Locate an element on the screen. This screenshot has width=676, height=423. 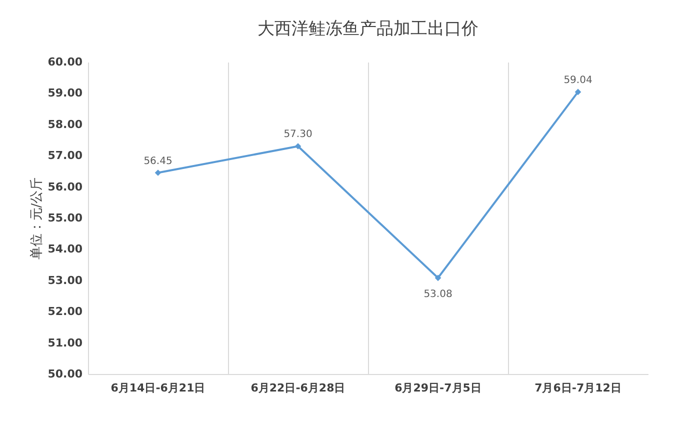
y-tick-label: 55.00 is located at coordinates (65, 218).